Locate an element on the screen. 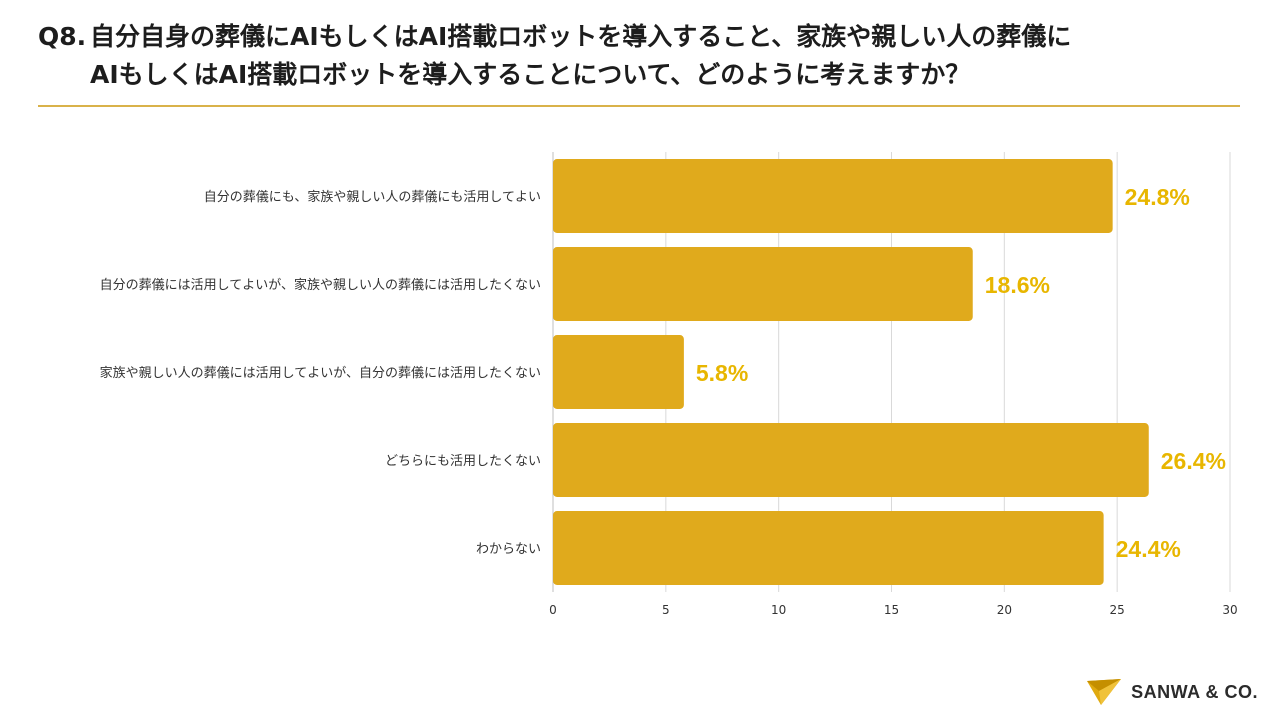 The width and height of the screenshot is (1280, 719). question-number: Q8. is located at coordinates (62, 36).